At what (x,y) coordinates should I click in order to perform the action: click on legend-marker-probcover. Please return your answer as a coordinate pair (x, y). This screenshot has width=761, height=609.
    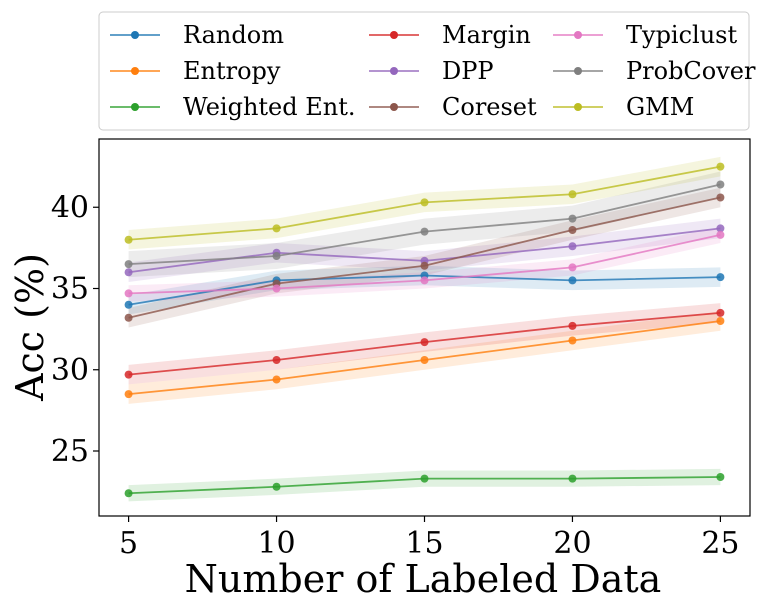
    Looking at the image, I should click on (578, 71).